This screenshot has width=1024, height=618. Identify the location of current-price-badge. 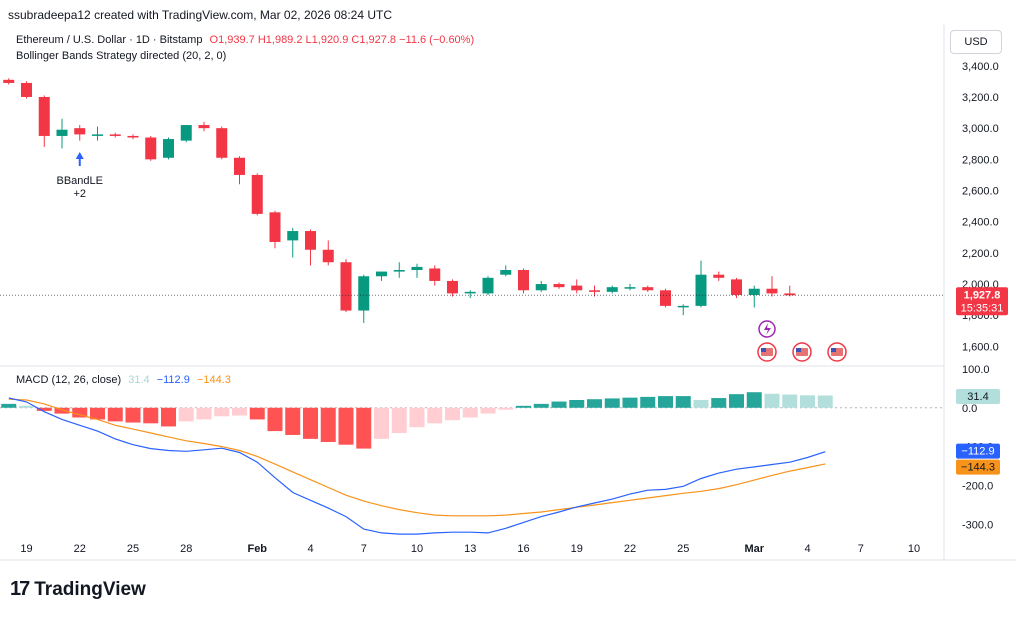
(982, 301).